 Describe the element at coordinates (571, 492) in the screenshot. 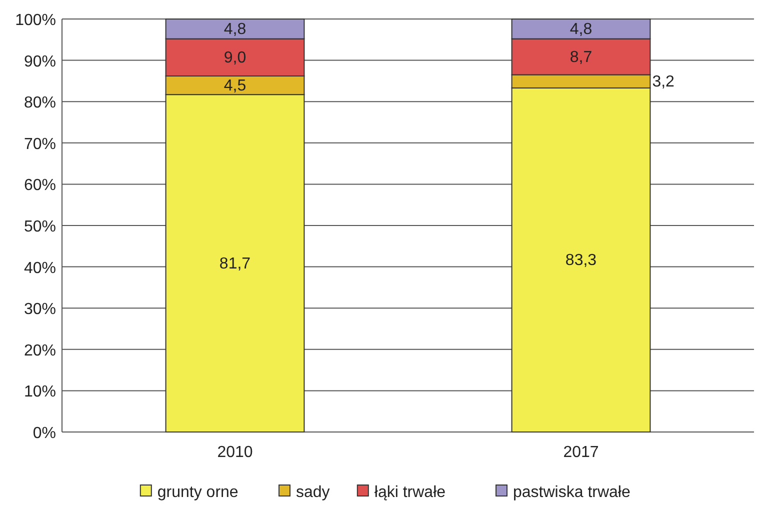

I see `legend-label: pastwiska trwałe` at that location.